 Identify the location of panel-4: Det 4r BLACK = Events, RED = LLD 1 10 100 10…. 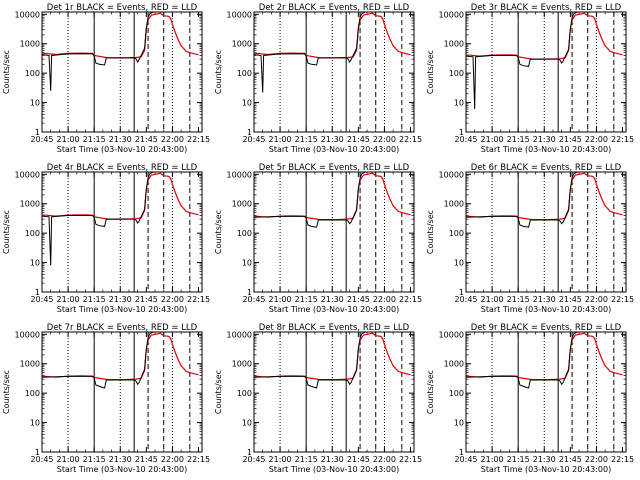
(106, 238).